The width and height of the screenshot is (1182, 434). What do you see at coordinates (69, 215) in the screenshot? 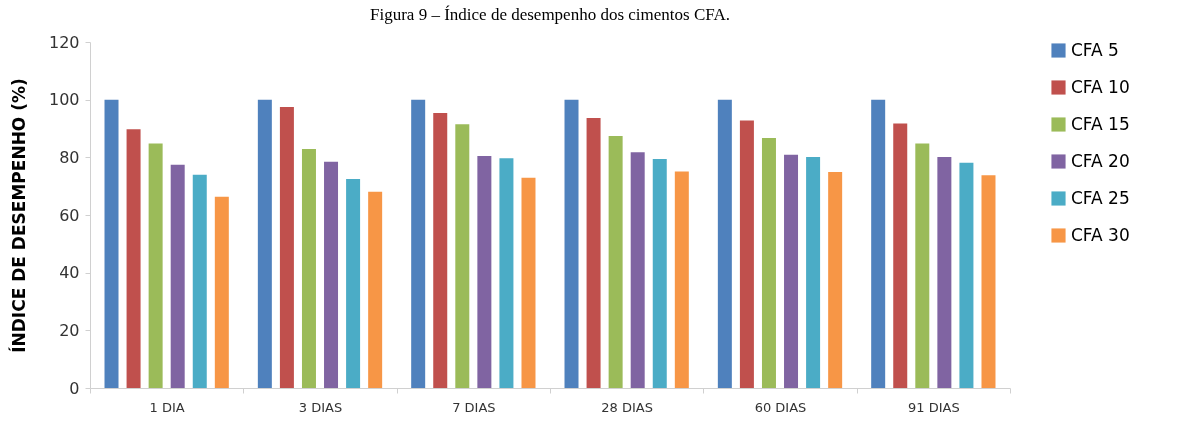
I see `y-tick-label: 60` at bounding box center [69, 215].